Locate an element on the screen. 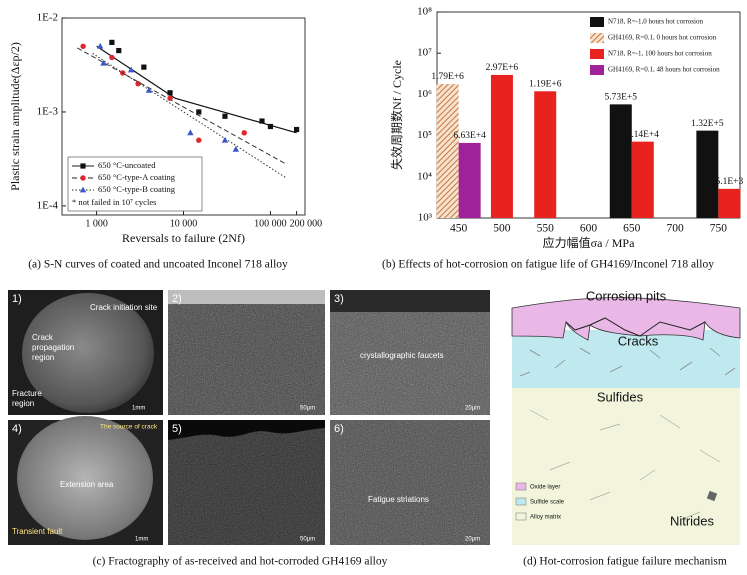 This screenshot has height=575, width=747. y-tick-label: 1E-3 is located at coordinates (48, 111).